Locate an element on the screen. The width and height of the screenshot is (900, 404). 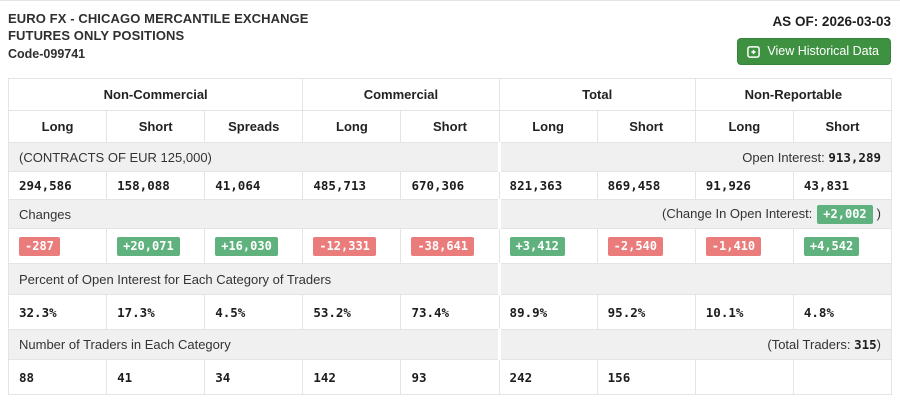
change-badge: +4,542 is located at coordinates (831, 246).